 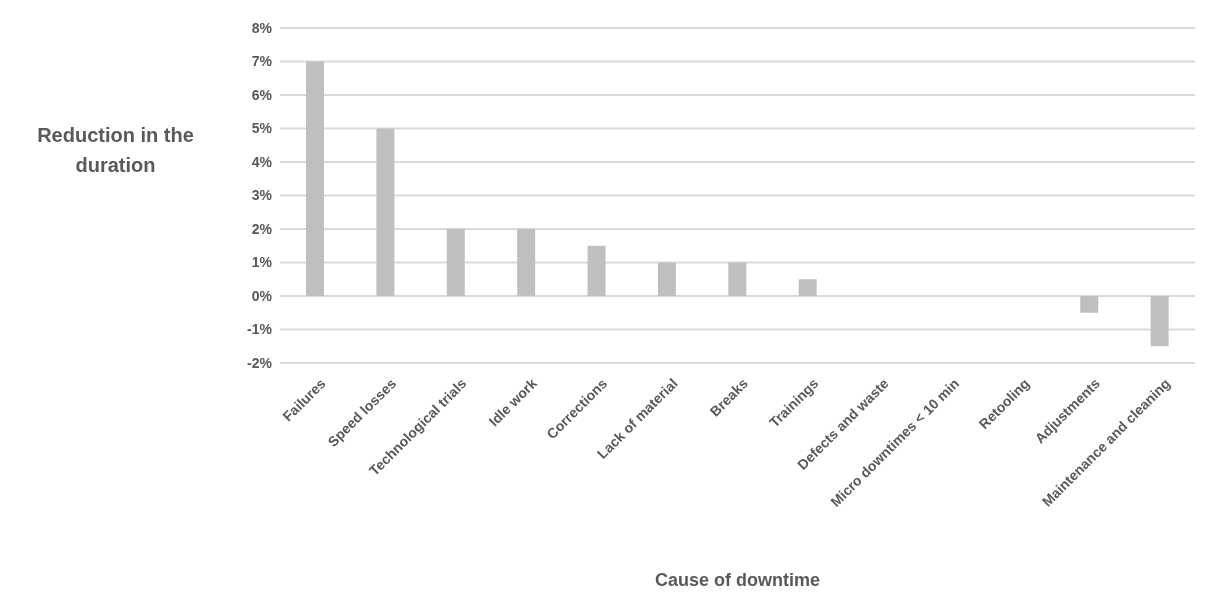 What do you see at coordinates (262, 27) in the screenshot?
I see `y-tick-label: 8%` at bounding box center [262, 27].